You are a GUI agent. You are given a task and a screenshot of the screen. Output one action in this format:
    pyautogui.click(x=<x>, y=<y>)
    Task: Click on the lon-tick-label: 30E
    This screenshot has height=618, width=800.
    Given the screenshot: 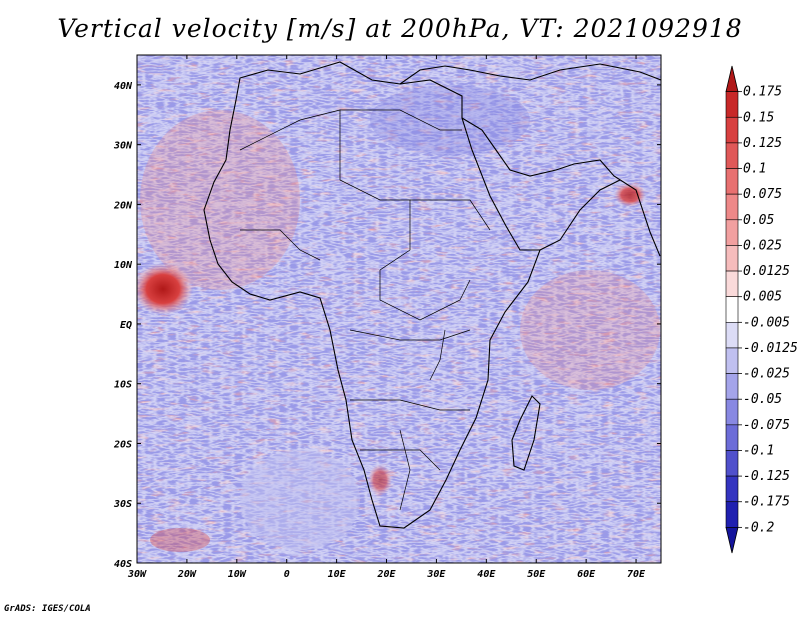 What is the action you would take?
    pyautogui.click(x=436, y=574)
    